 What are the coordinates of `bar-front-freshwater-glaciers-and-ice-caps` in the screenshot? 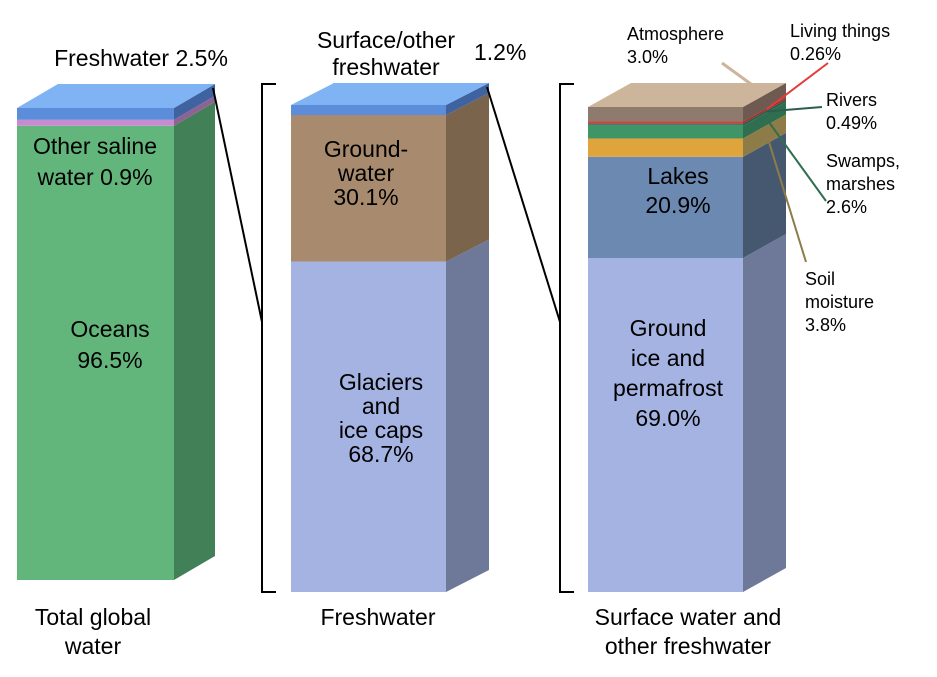 It's located at (368, 426).